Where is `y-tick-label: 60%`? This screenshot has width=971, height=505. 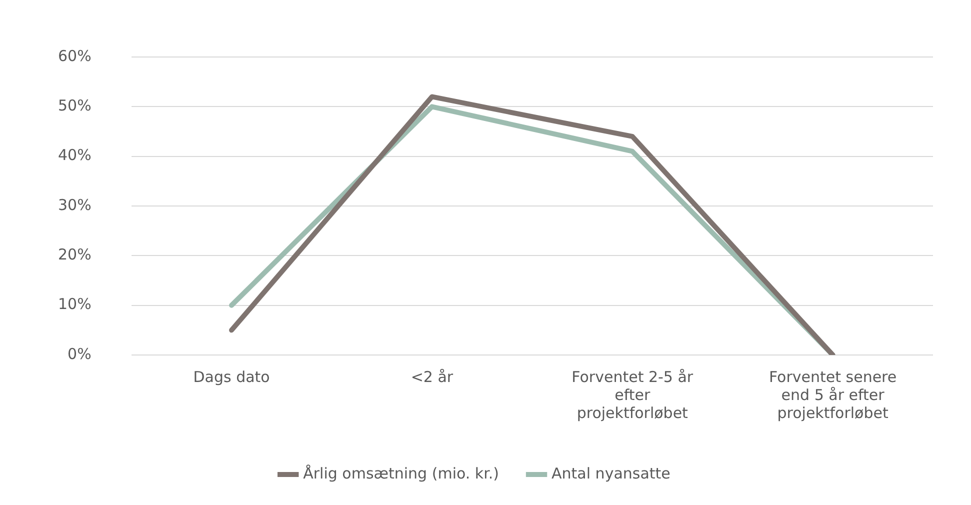
y-tick-label: 60% is located at coordinates (75, 55).